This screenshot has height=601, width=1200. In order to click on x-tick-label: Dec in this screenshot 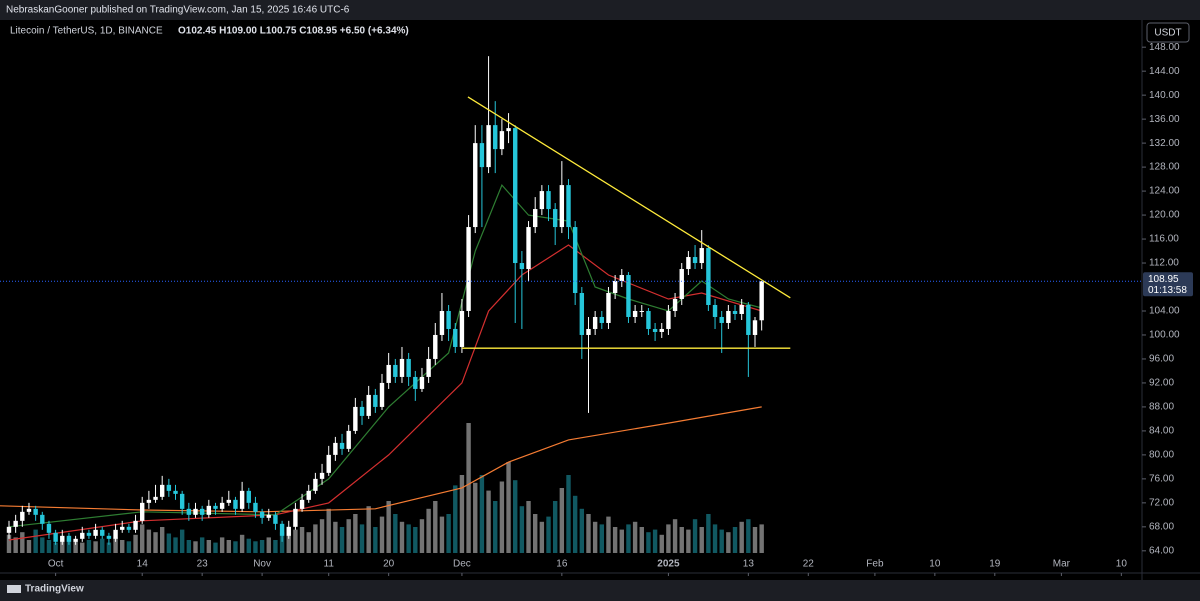, I will do `click(462, 564)`.